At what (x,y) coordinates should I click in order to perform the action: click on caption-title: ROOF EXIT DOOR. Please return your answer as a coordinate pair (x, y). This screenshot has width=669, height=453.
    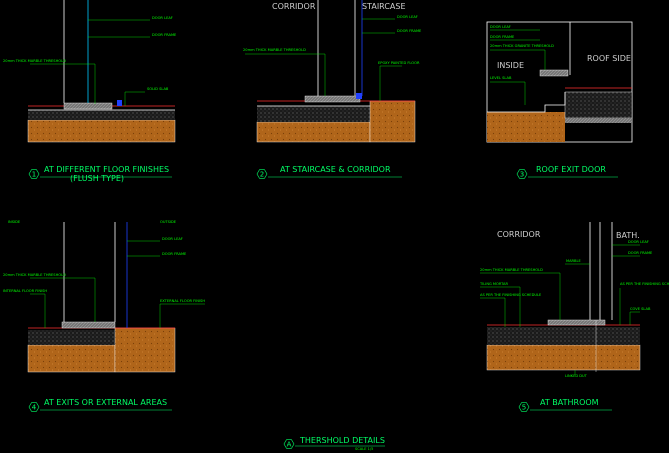
    Looking at the image, I should click on (571, 169).